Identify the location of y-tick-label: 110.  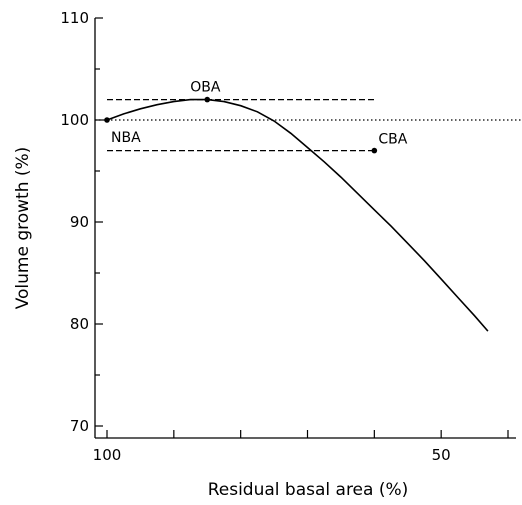
(74, 18).